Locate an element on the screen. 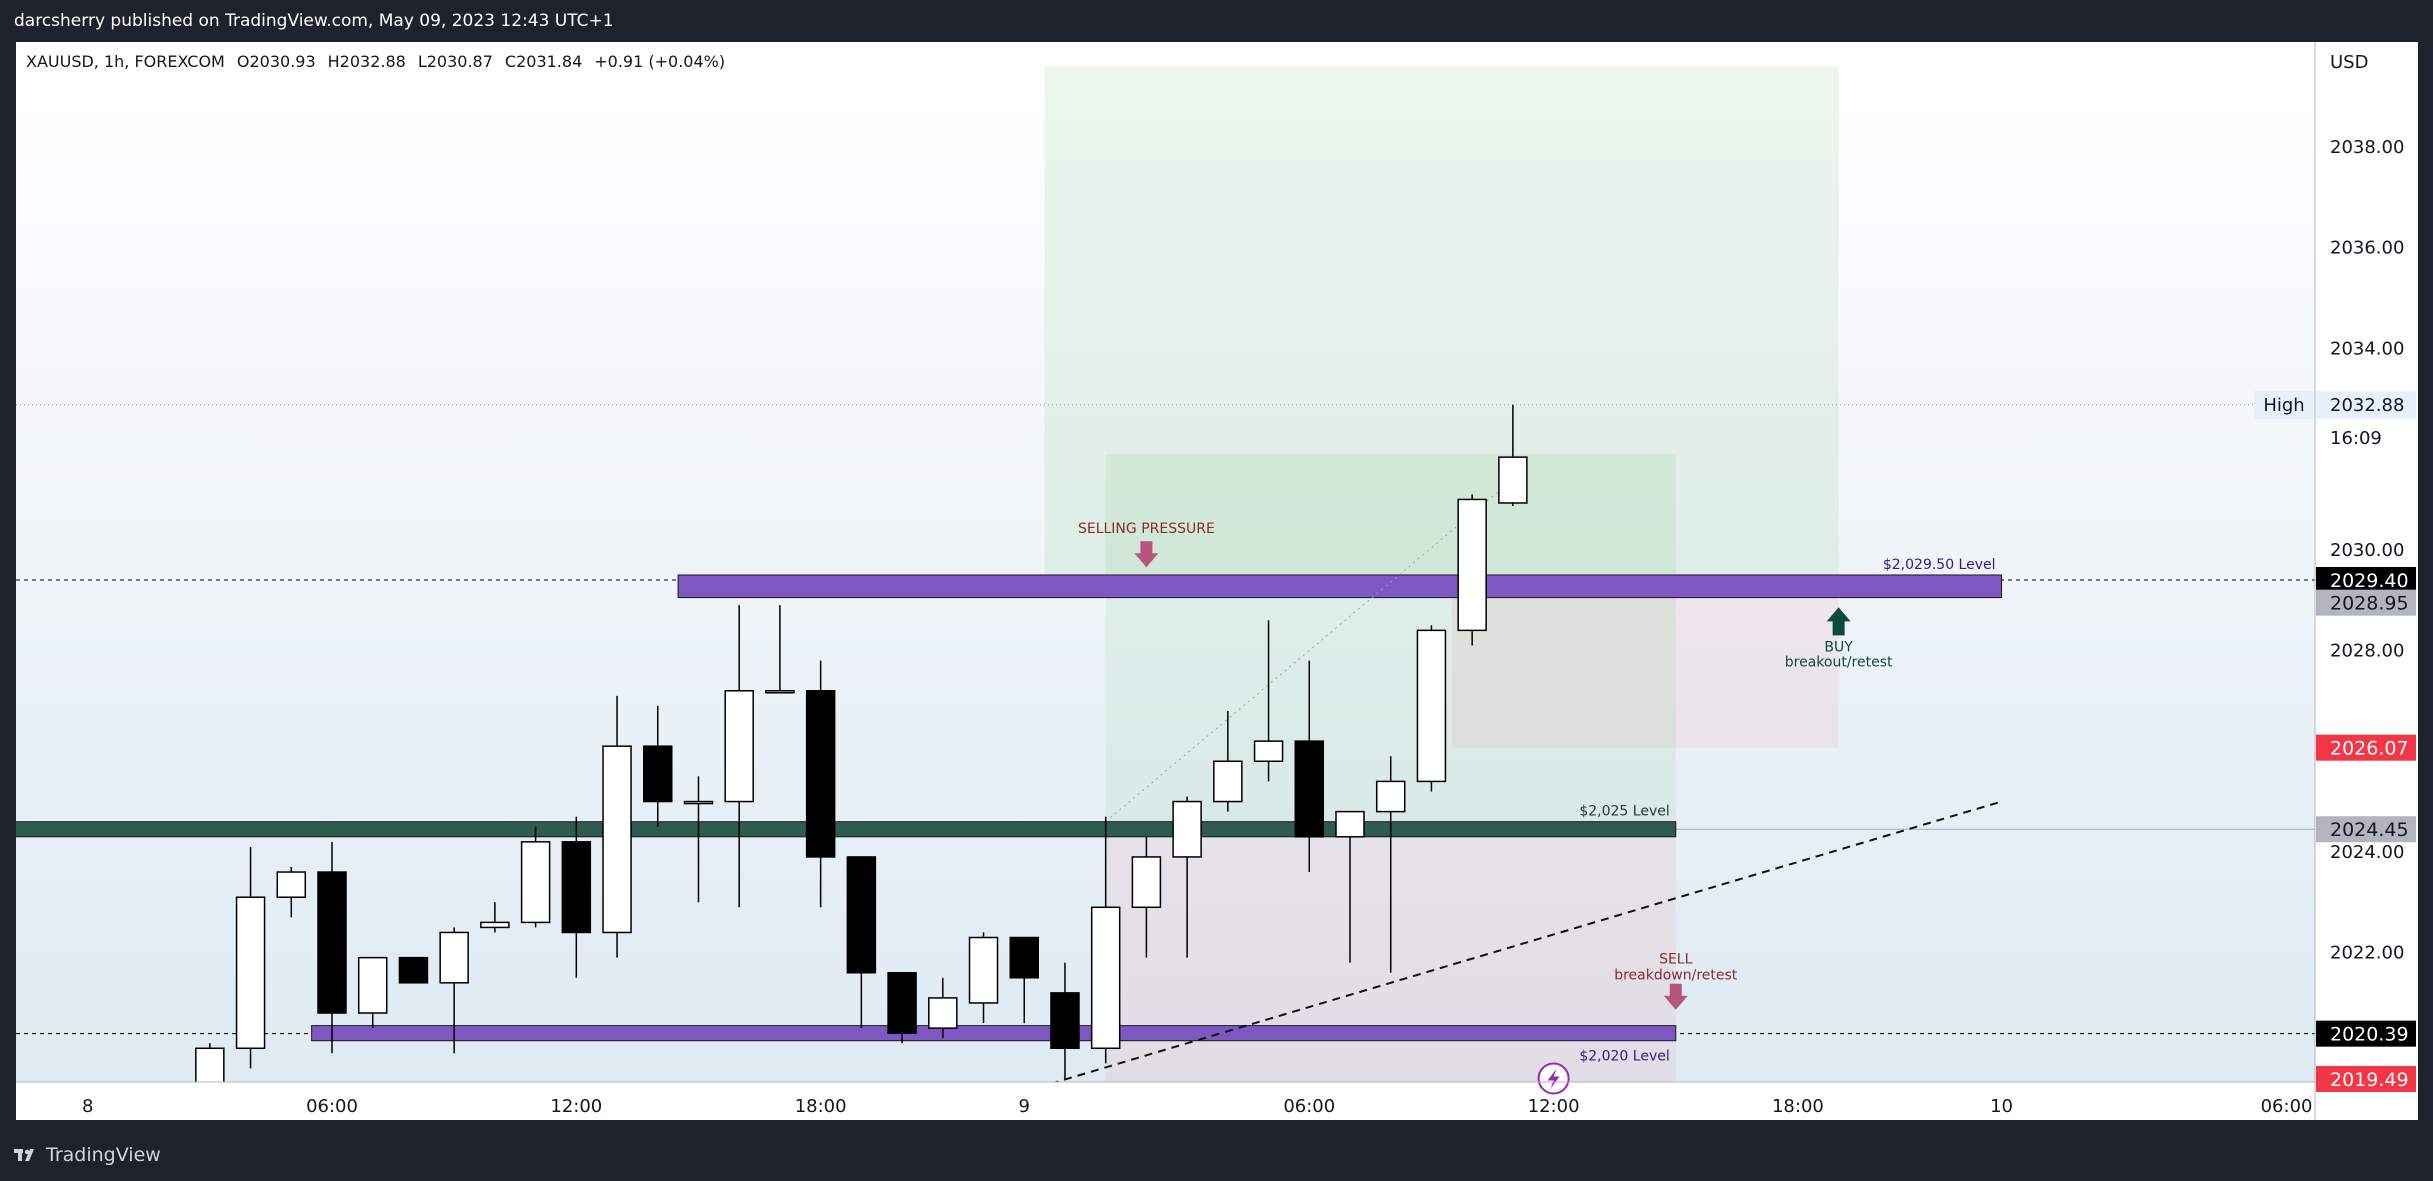 This screenshot has height=1181, width=2433. ohlc-low: L2030.87 is located at coordinates (455, 61).